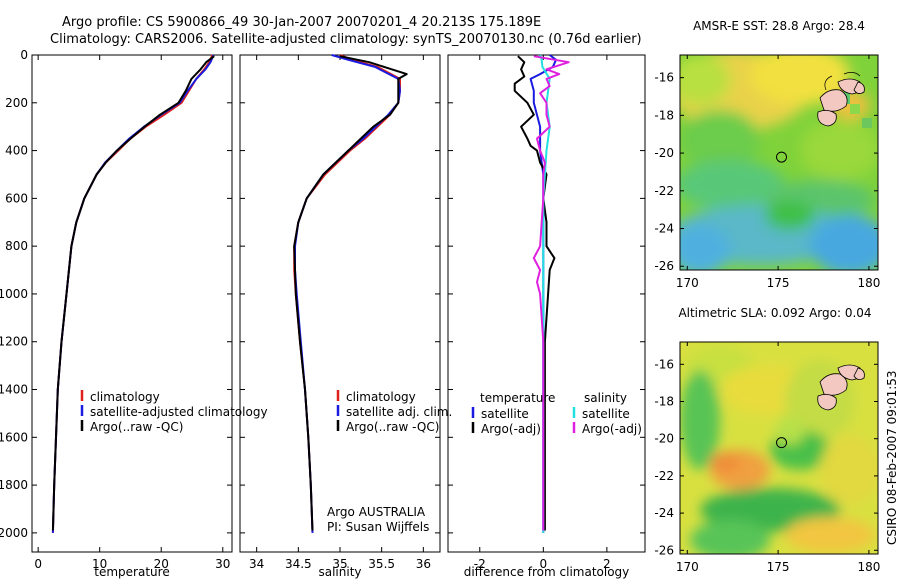 Image resolution: width=900 pixels, height=584 pixels. What do you see at coordinates (16, 151) in the screenshot?
I see `y-tick-label: 400` at bounding box center [16, 151].